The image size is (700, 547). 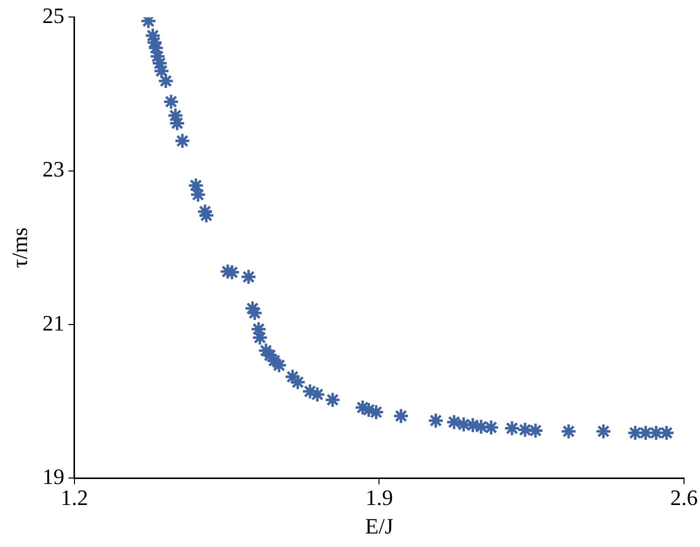 What do you see at coordinates (379, 497) in the screenshot?
I see `x-tick-label: 1.9` at bounding box center [379, 497].